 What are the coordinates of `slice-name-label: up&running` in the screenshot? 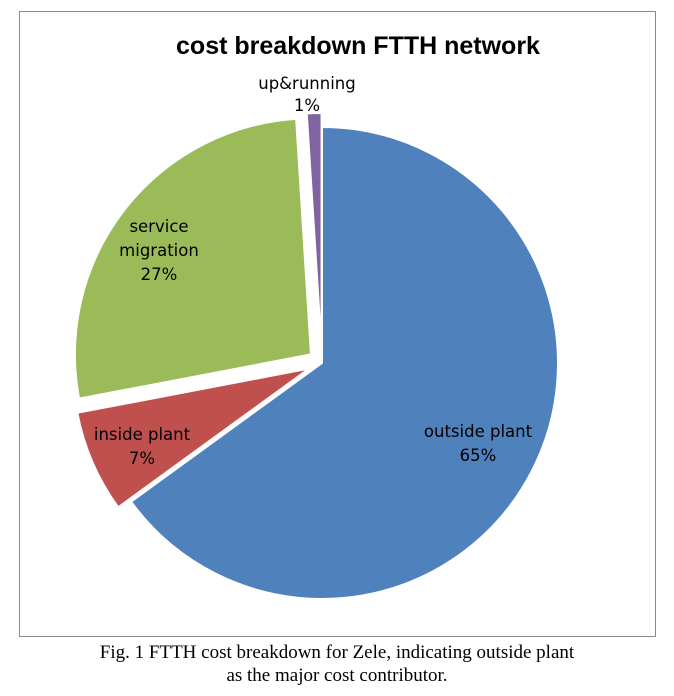 It's located at (306, 83).